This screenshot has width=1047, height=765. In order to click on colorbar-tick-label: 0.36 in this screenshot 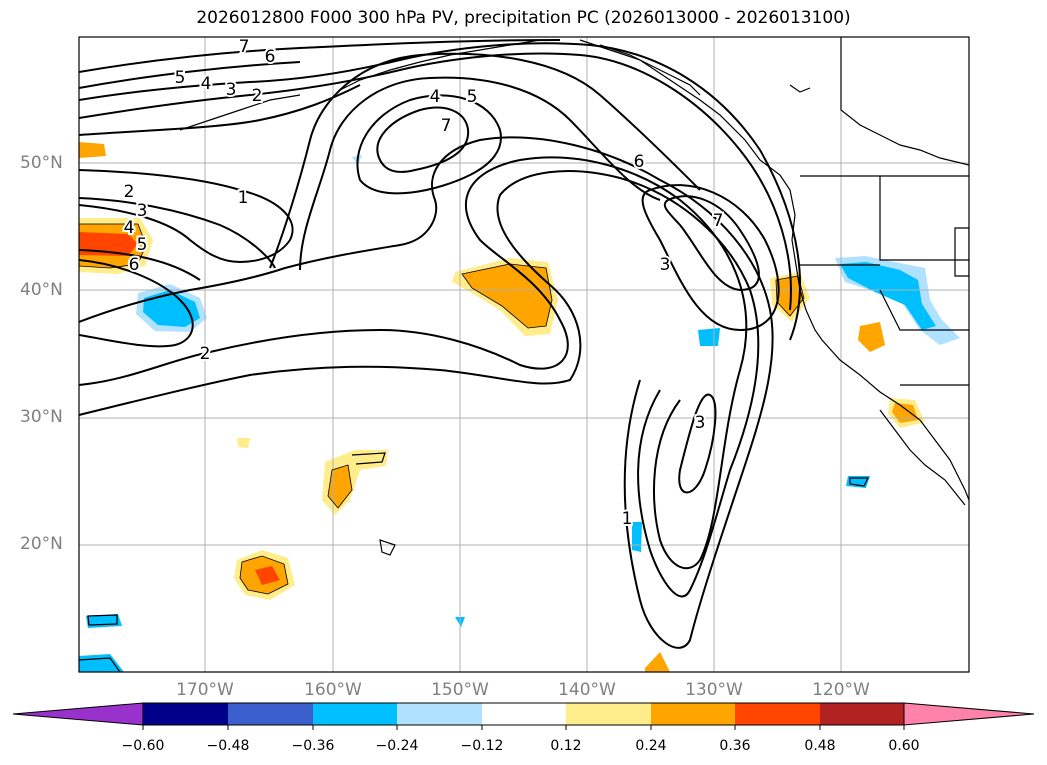, I will do `click(735, 746)`.